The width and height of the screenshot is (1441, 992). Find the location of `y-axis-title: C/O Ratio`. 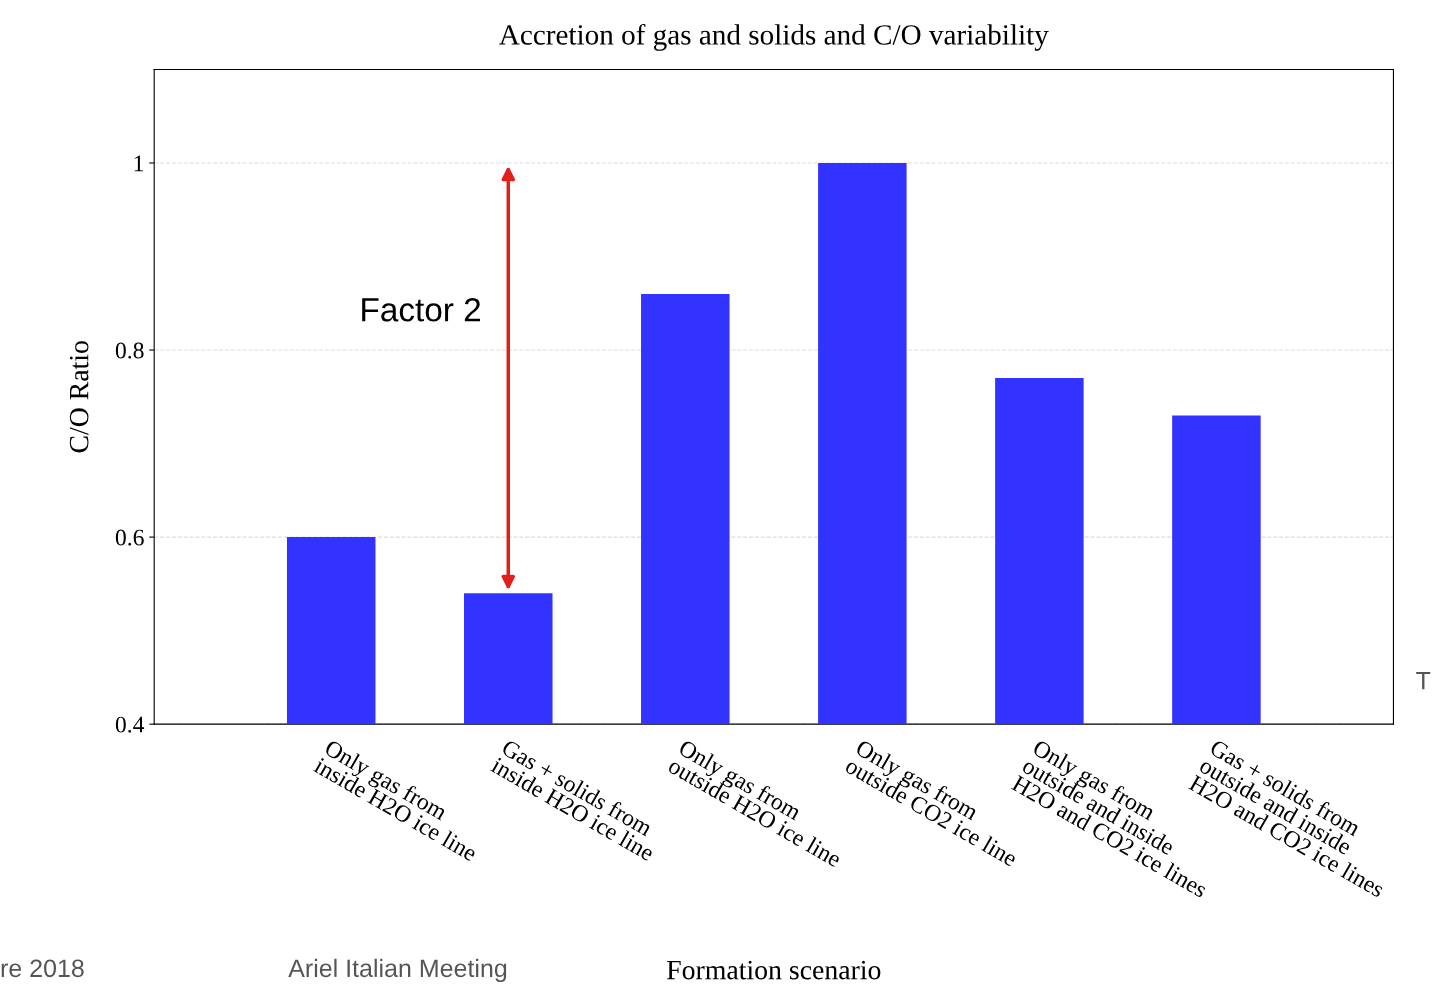

y-axis-title: C/O Ratio is located at coordinates (79, 397).